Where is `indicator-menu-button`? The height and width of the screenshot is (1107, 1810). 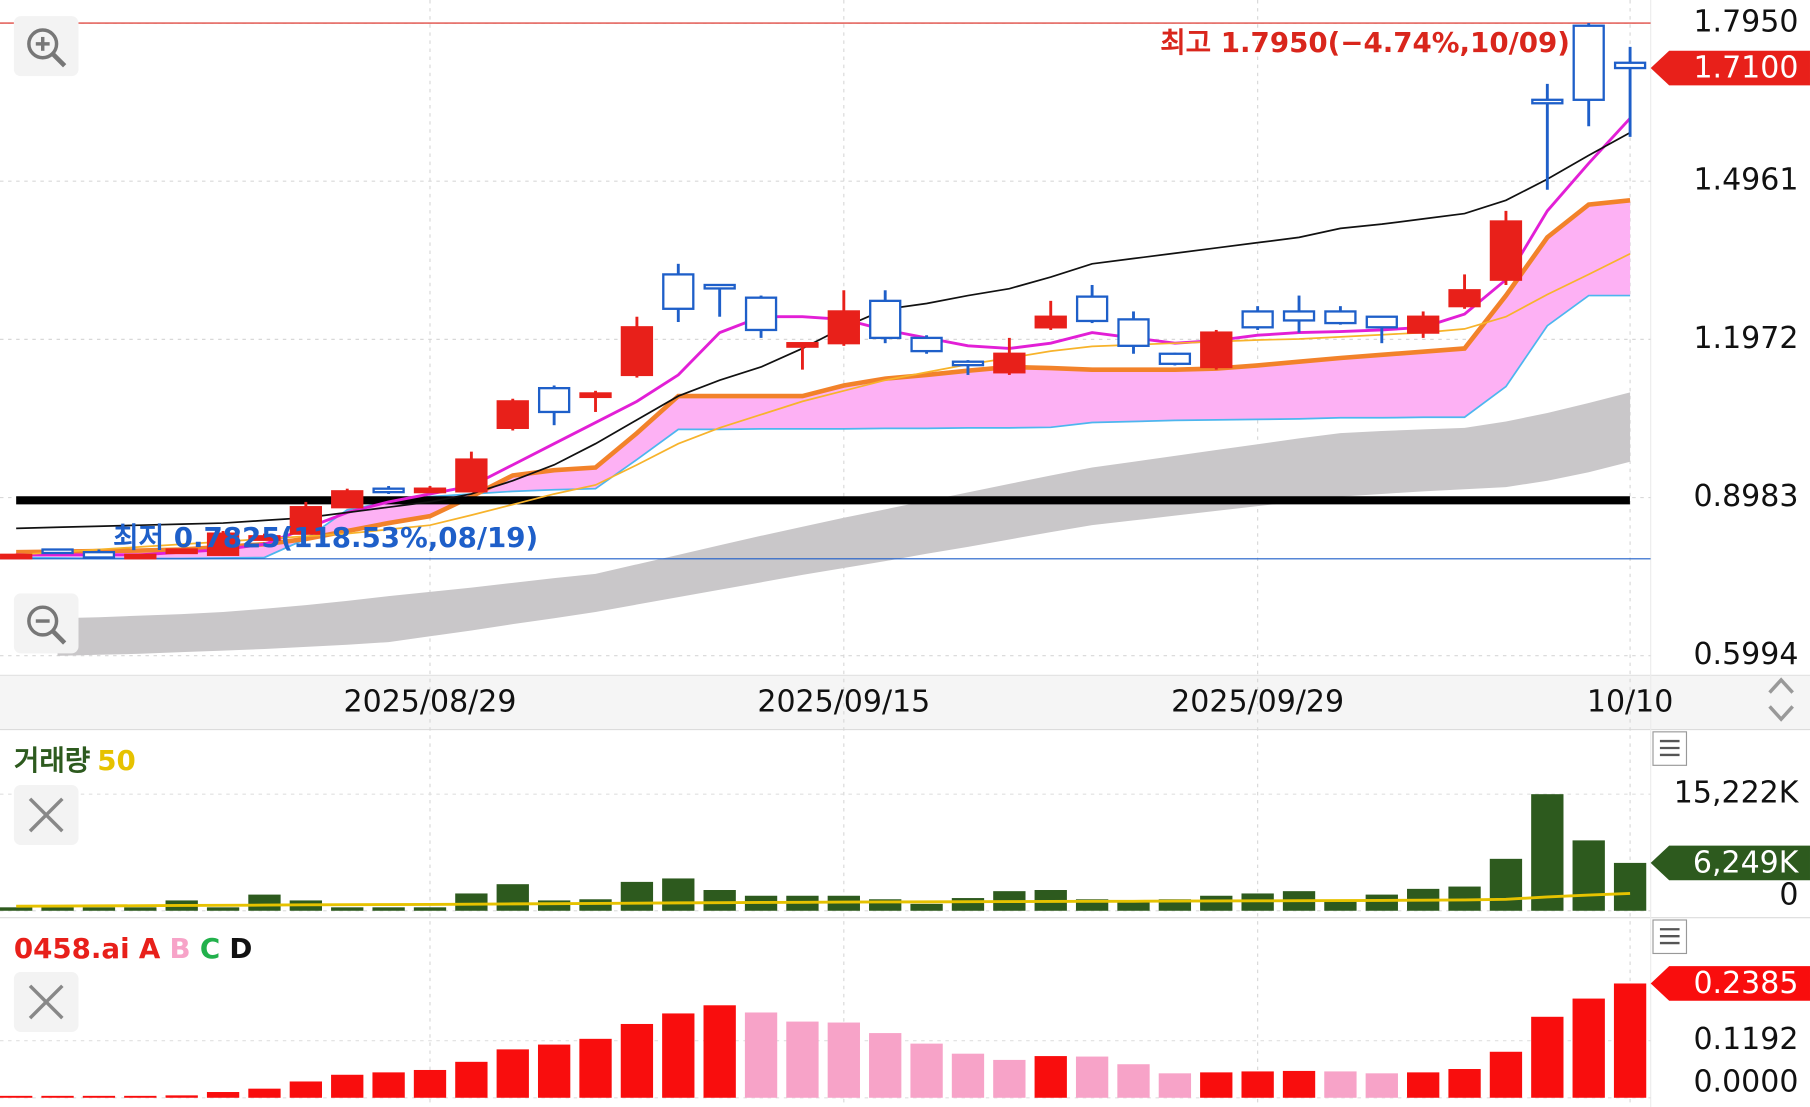
indicator-menu-button is located at coordinates (1670, 937).